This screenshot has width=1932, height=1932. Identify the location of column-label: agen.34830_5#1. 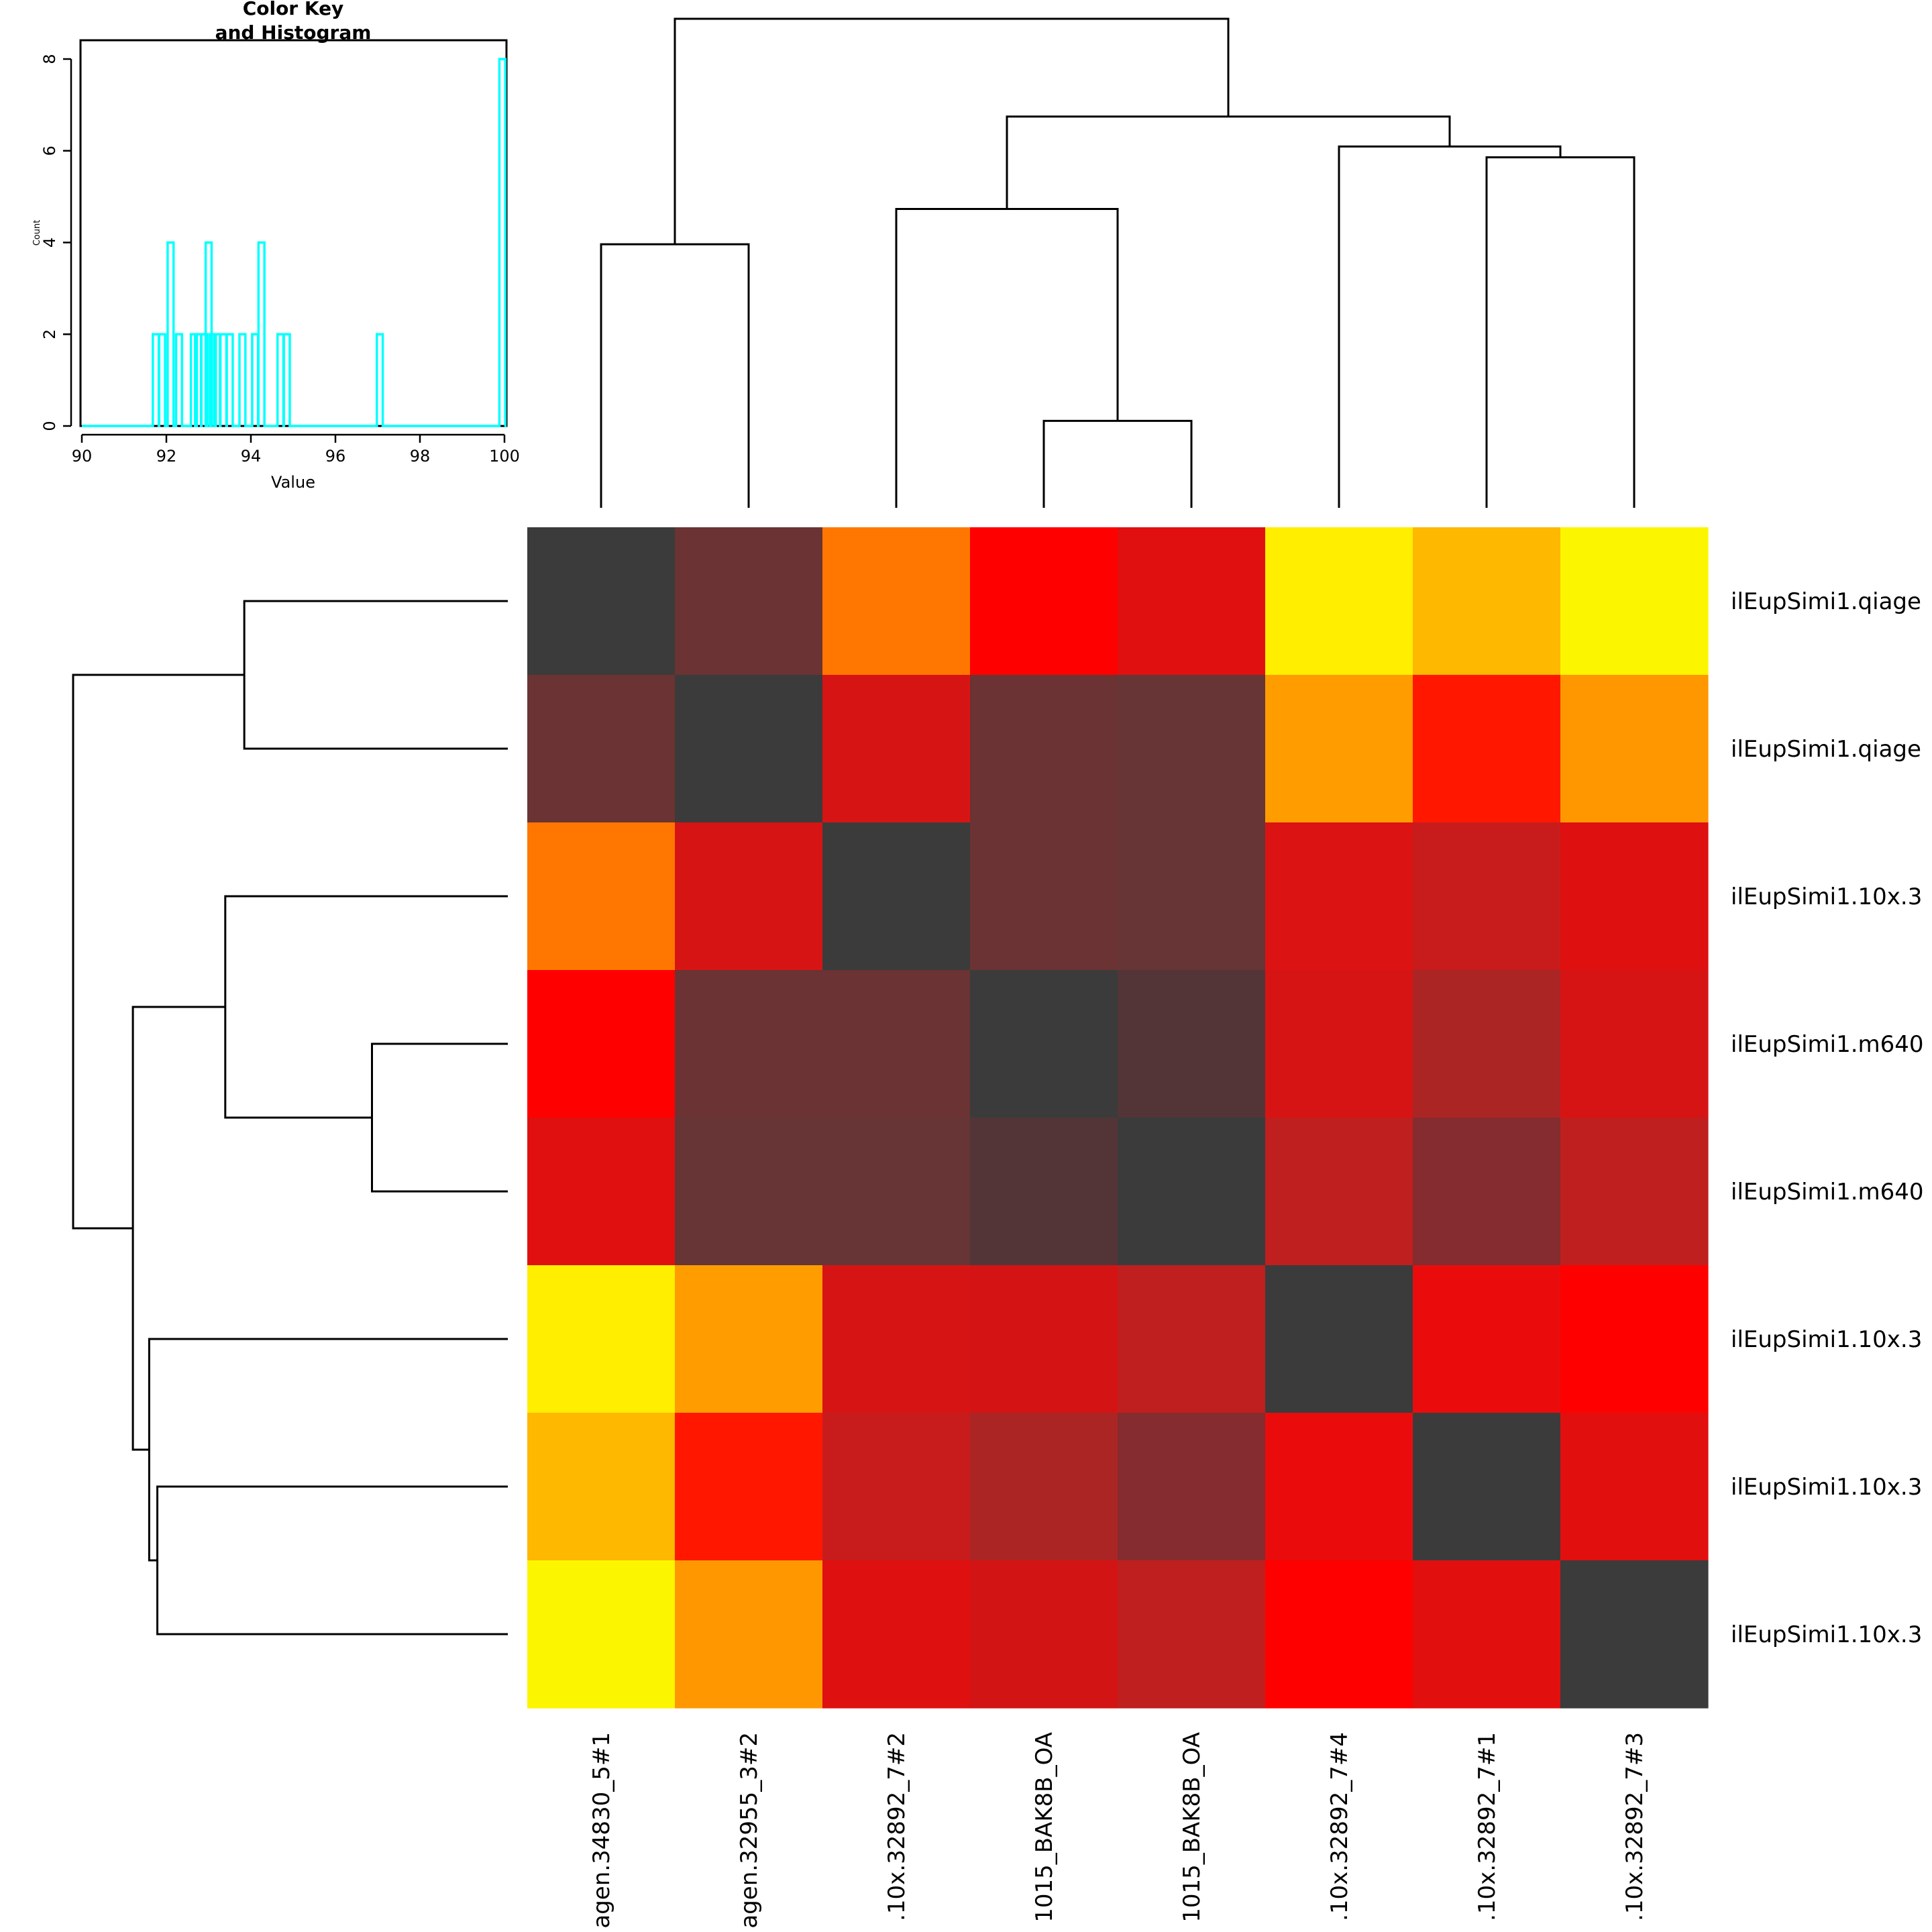
(601, 1830).